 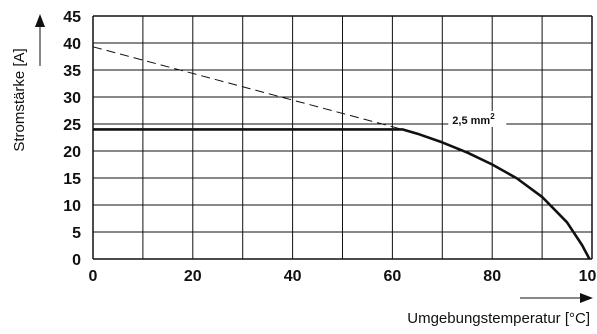 What do you see at coordinates (586, 298) in the screenshot?
I see `x-axis-arrow-icon` at bounding box center [586, 298].